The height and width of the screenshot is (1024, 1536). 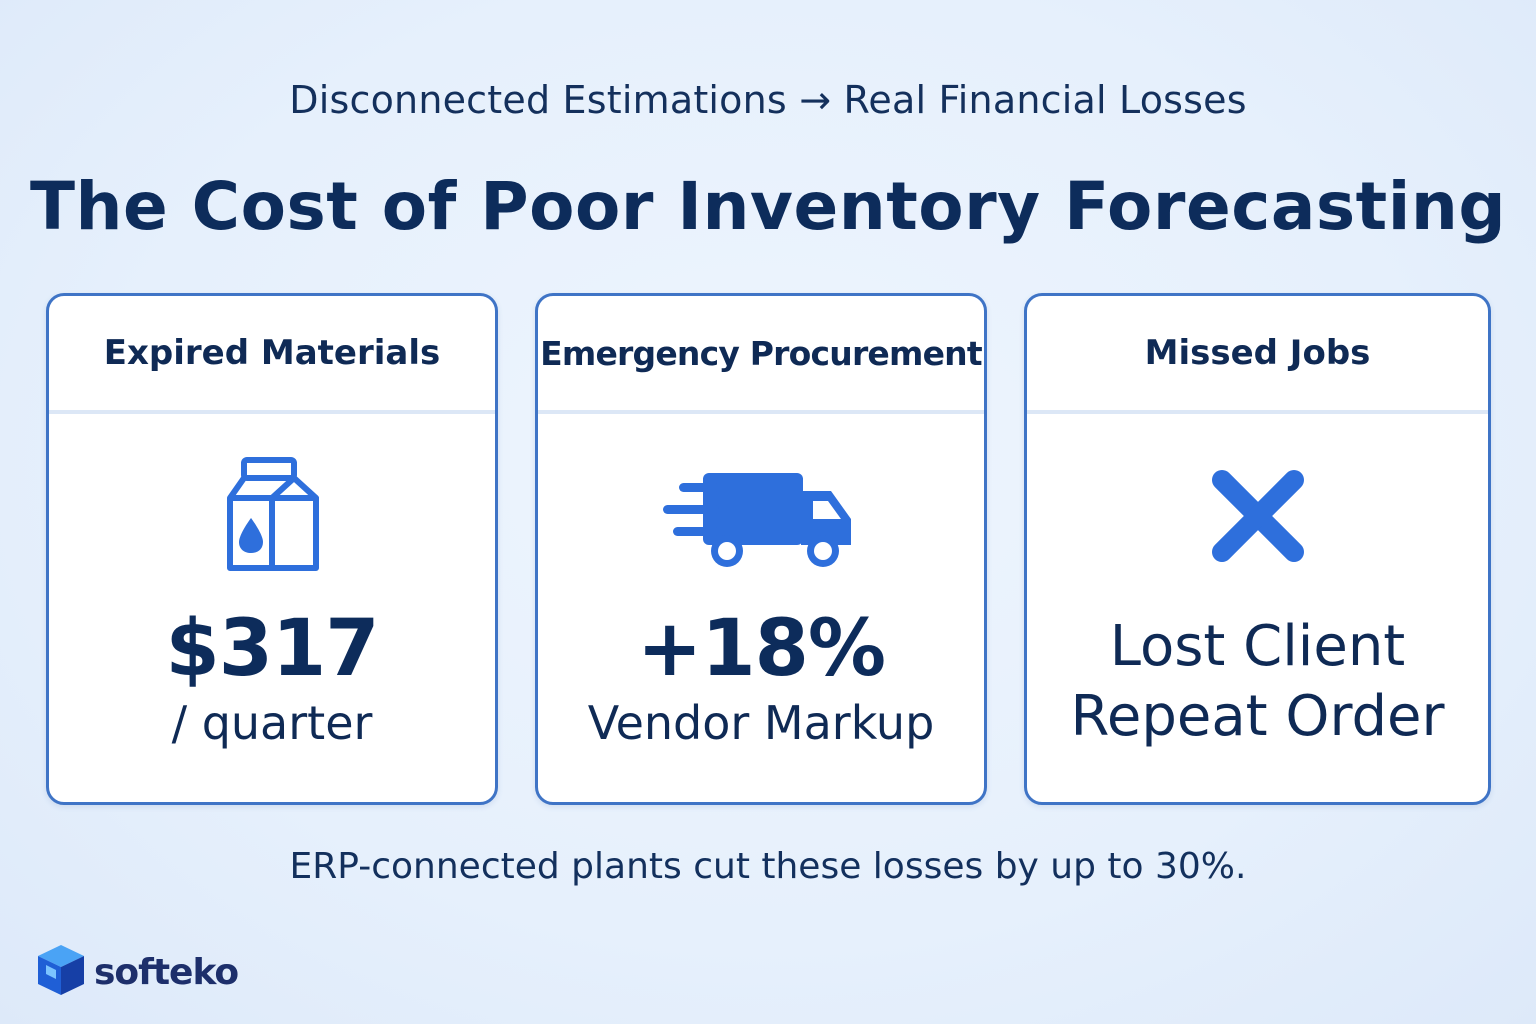 What do you see at coordinates (1257, 646) in the screenshot?
I see `outcome-line-1: Lost Client` at bounding box center [1257, 646].